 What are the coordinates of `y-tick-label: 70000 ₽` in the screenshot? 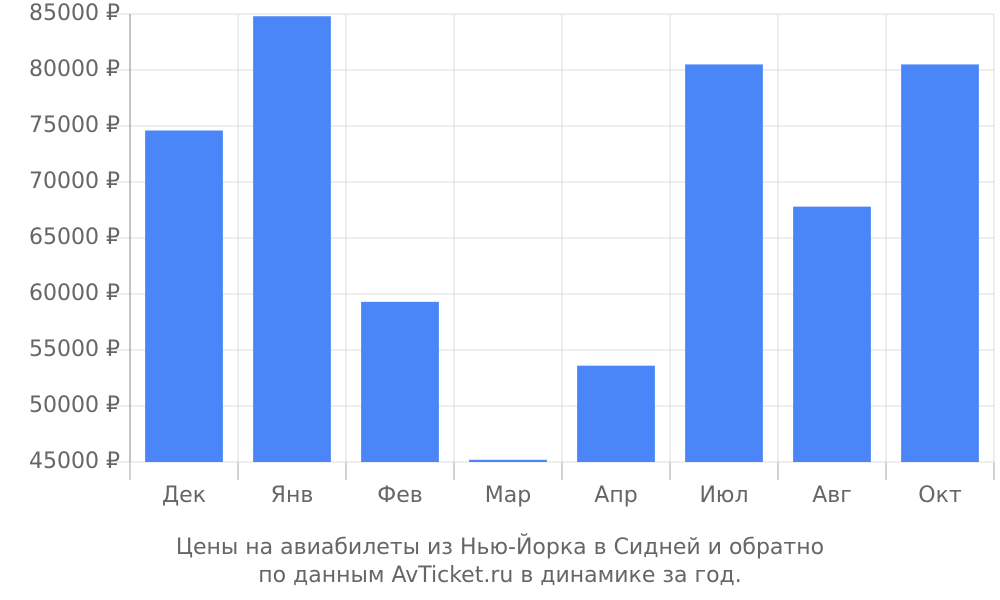 It's located at (74, 181).